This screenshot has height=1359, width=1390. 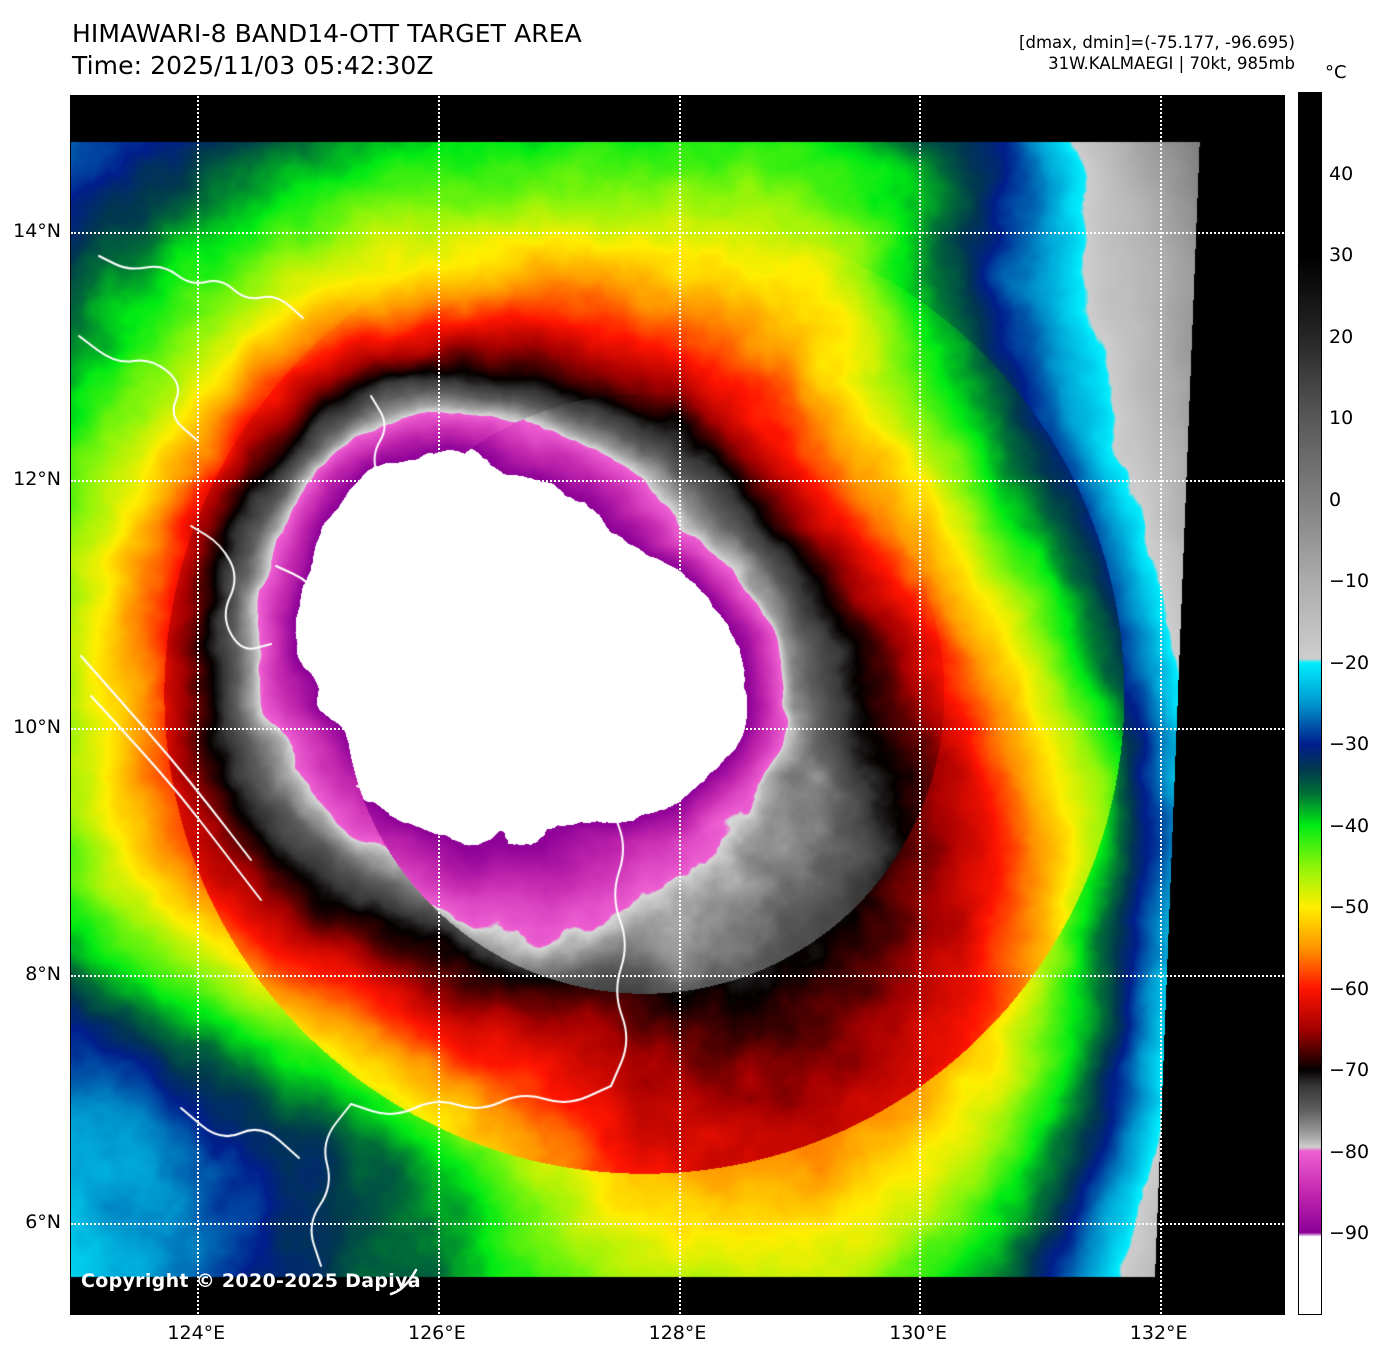 What do you see at coordinates (1341, 173) in the screenshot?
I see `colorbar-tick-label: 40` at bounding box center [1341, 173].